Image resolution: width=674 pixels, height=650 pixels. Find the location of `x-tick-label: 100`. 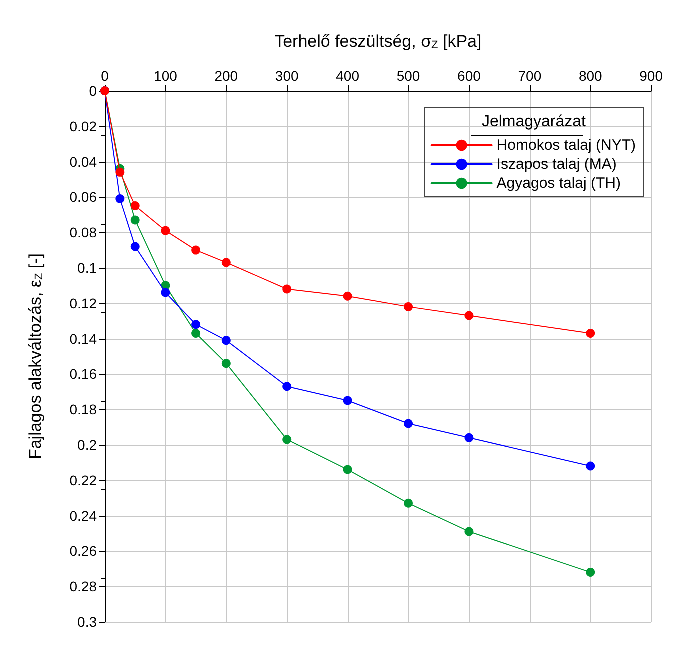

x-tick-label: 100 is located at coordinates (166, 76).